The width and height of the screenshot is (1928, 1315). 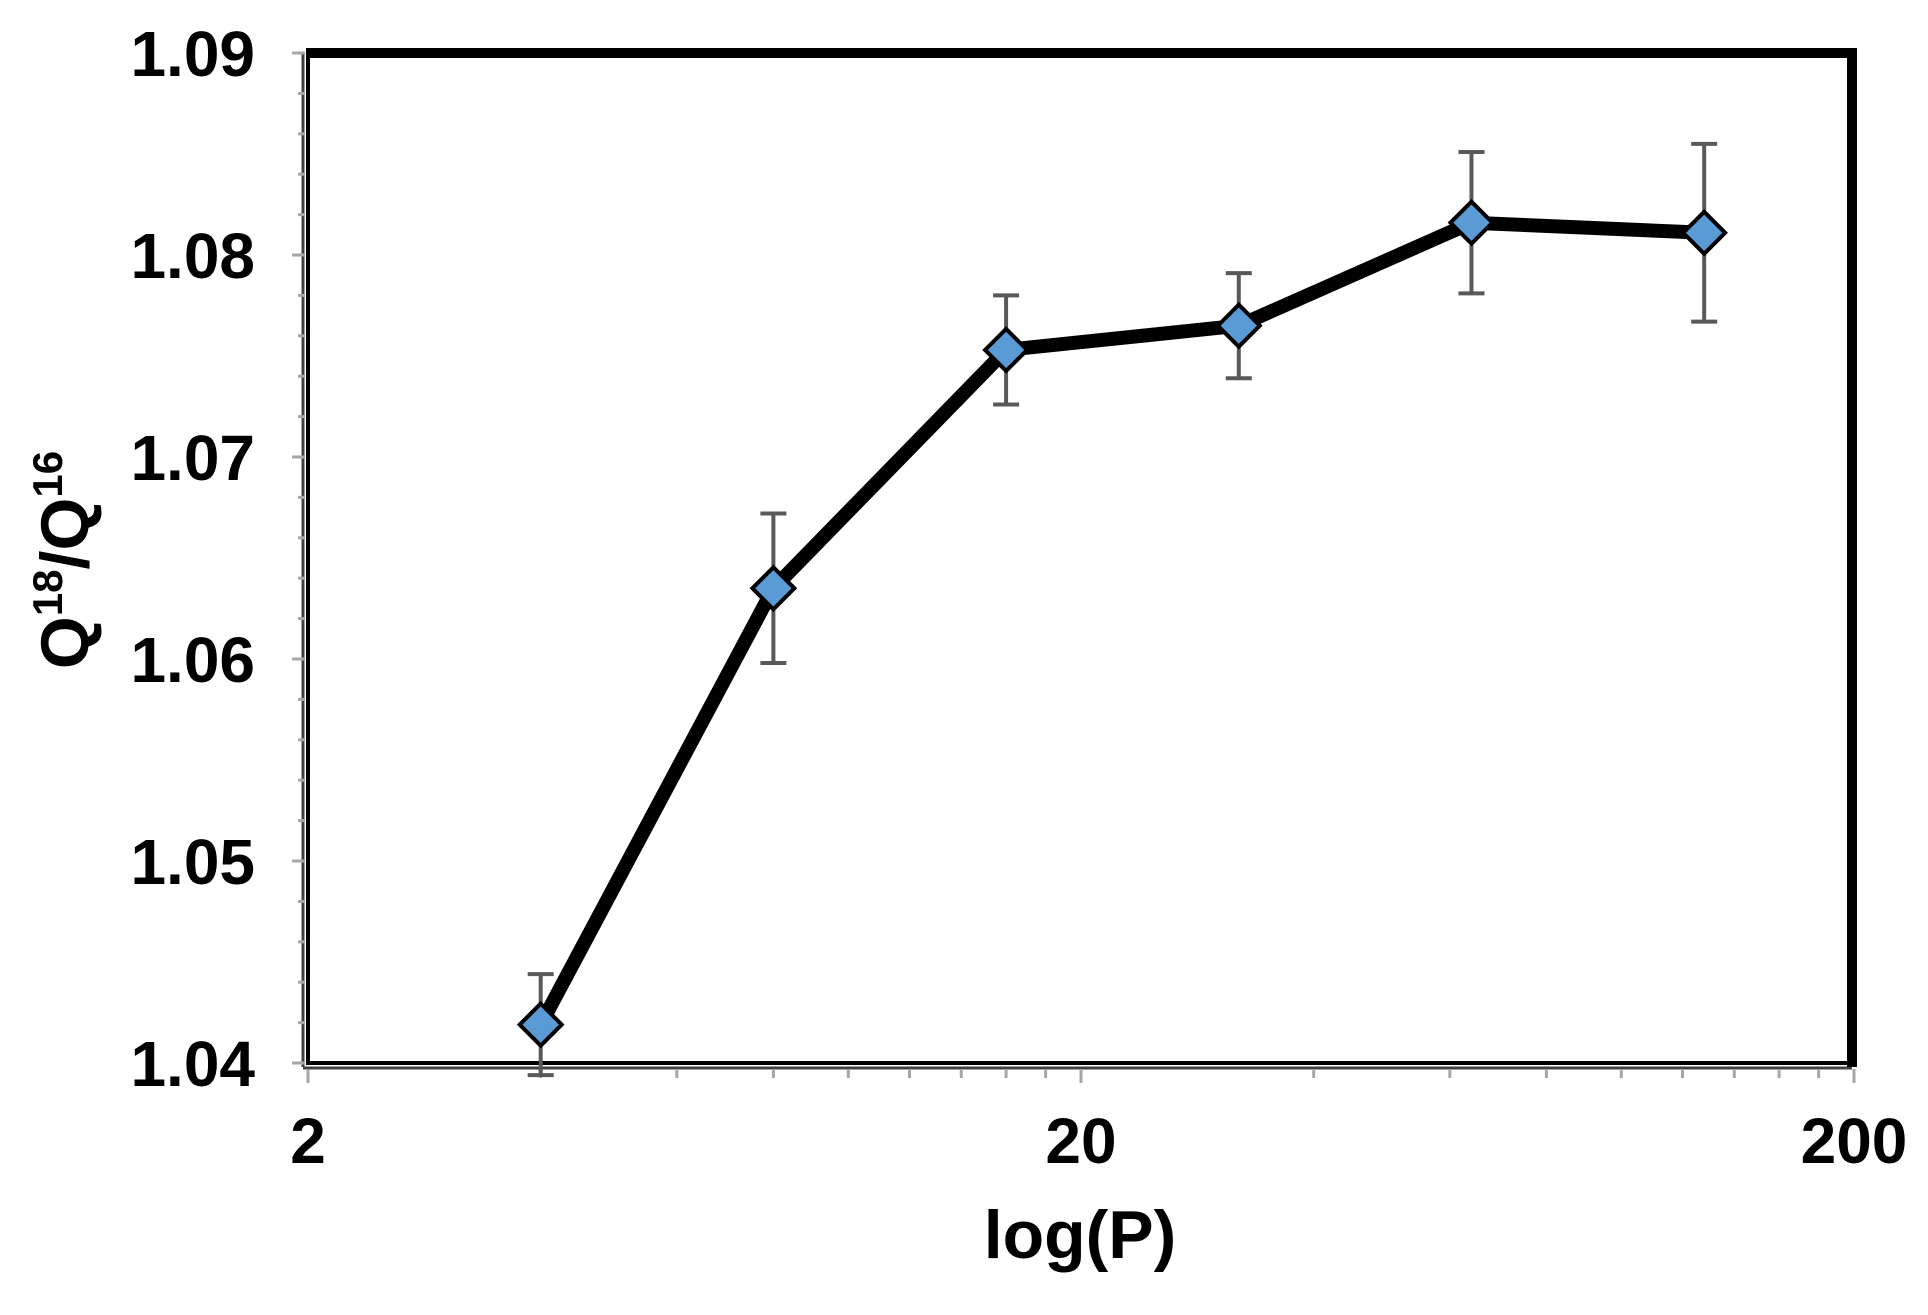 I want to click on y-axis-tick-labels: 1.04 1.05 1.06 1.07 1.08 1.09, so click(x=192, y=559).